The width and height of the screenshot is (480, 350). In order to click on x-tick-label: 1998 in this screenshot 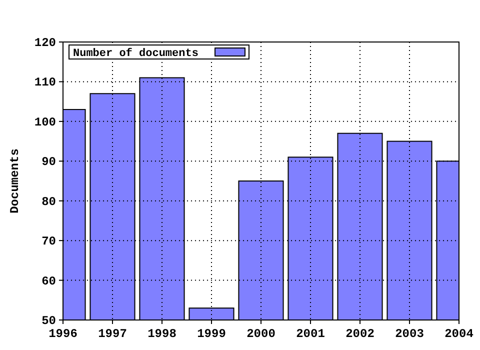, I will do `click(162, 334)`.